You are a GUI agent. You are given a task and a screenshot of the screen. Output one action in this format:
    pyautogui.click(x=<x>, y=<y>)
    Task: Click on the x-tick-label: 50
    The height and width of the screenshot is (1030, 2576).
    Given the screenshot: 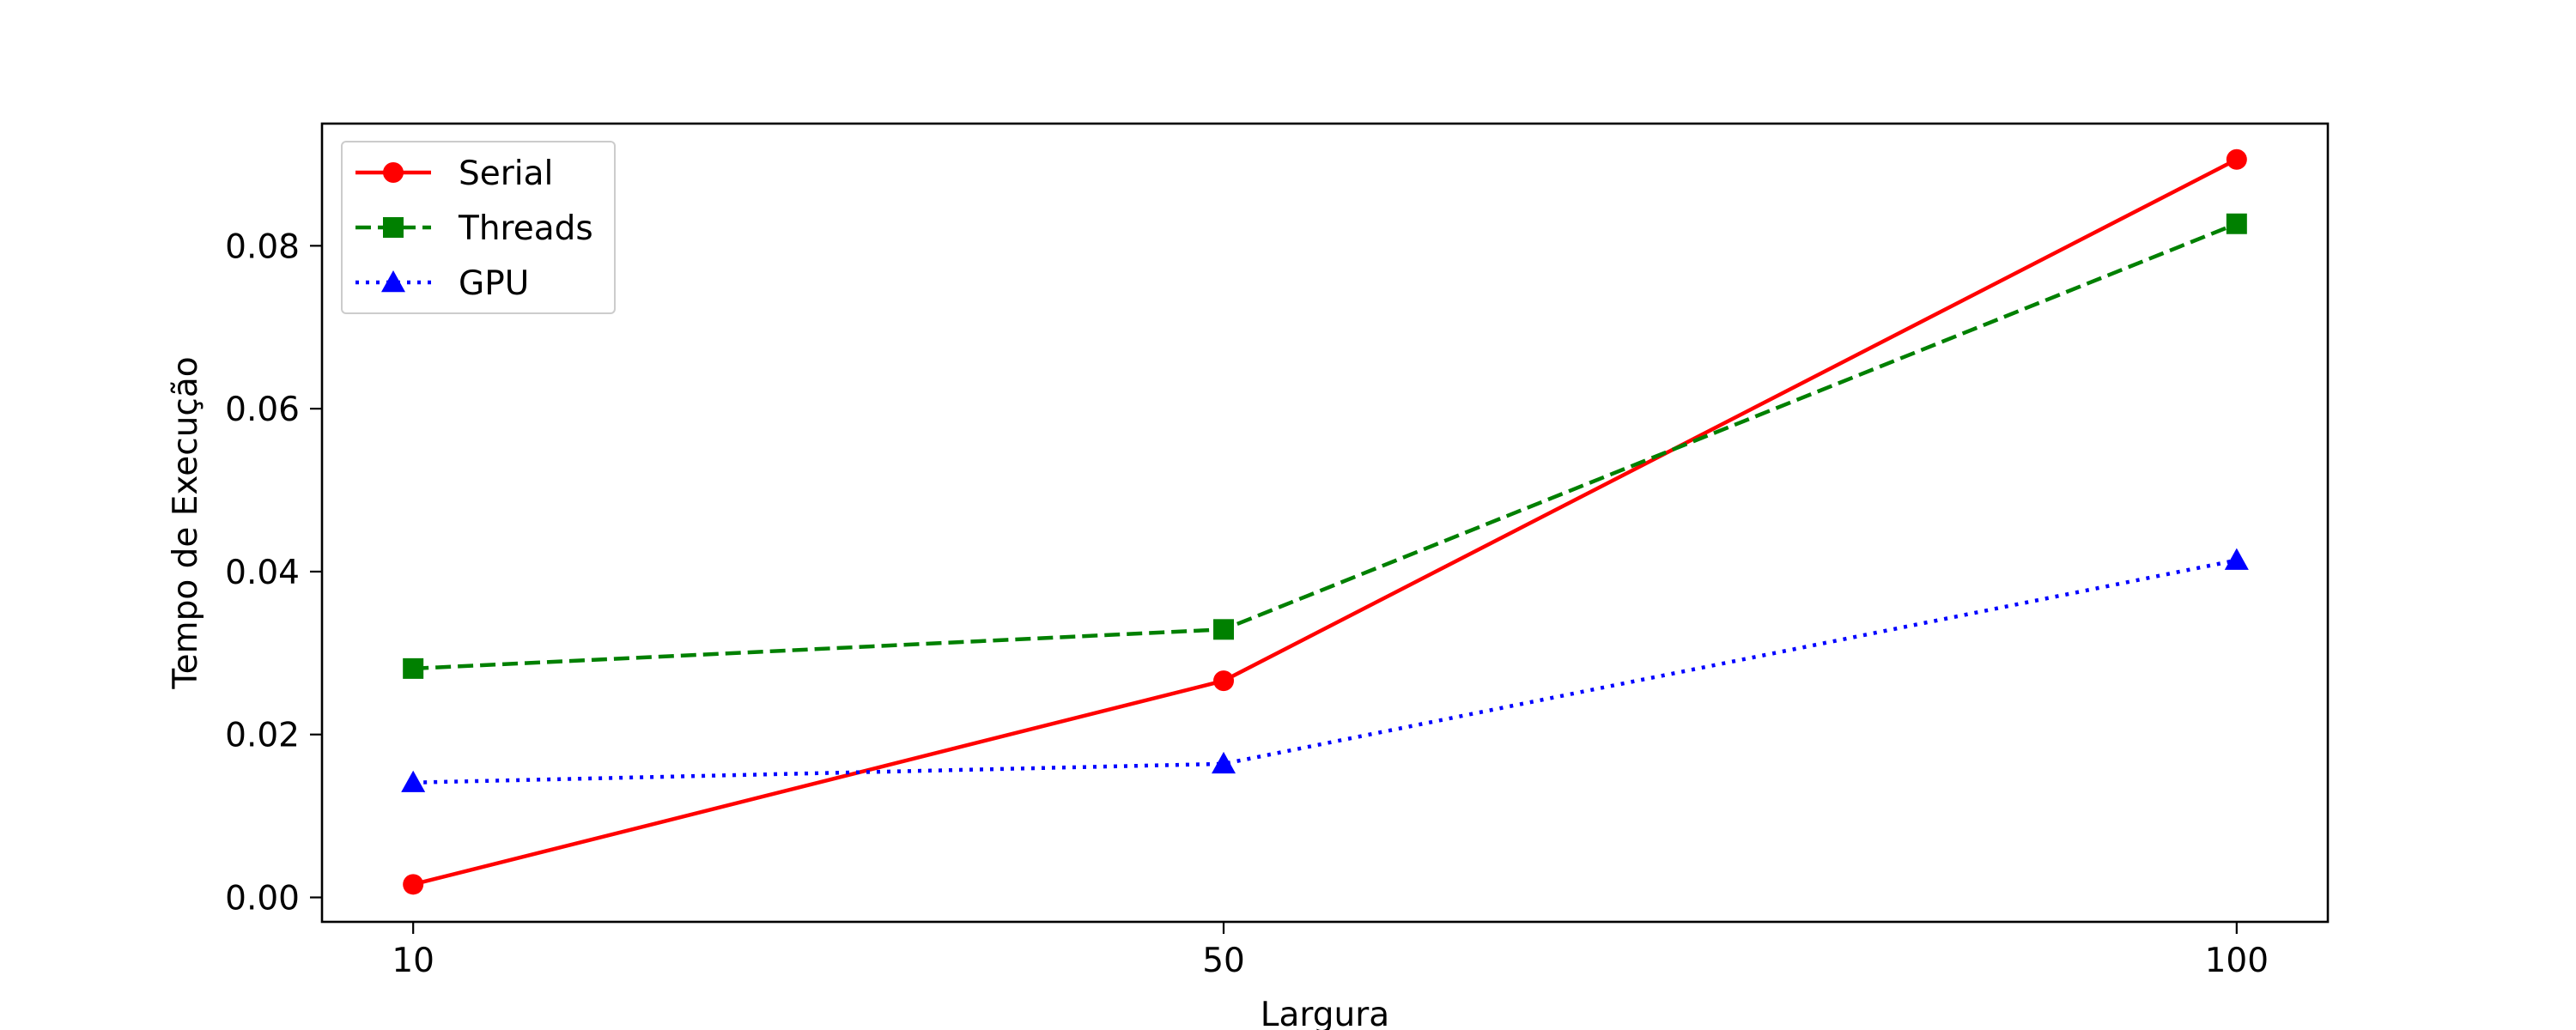 What is the action you would take?
    pyautogui.click(x=1224, y=961)
    